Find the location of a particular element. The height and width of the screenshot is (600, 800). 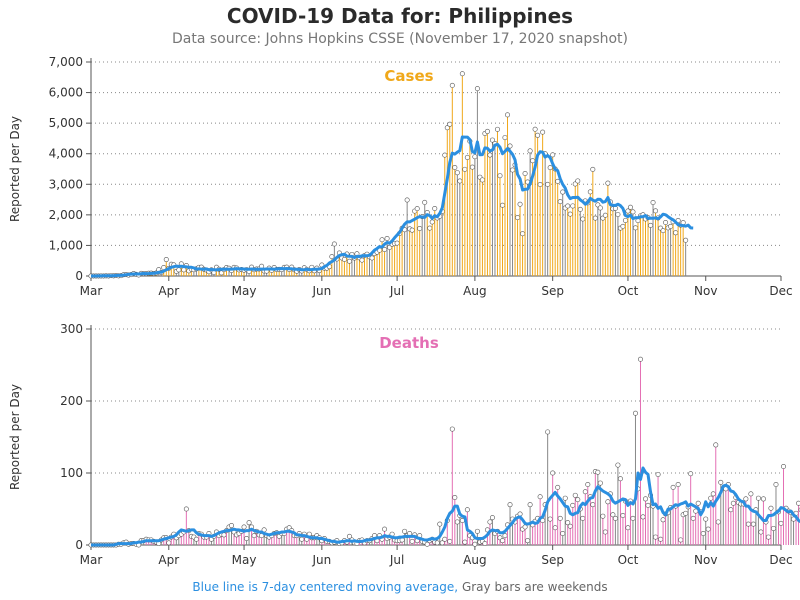

x-tick-label: May is located at coordinates (244, 560).